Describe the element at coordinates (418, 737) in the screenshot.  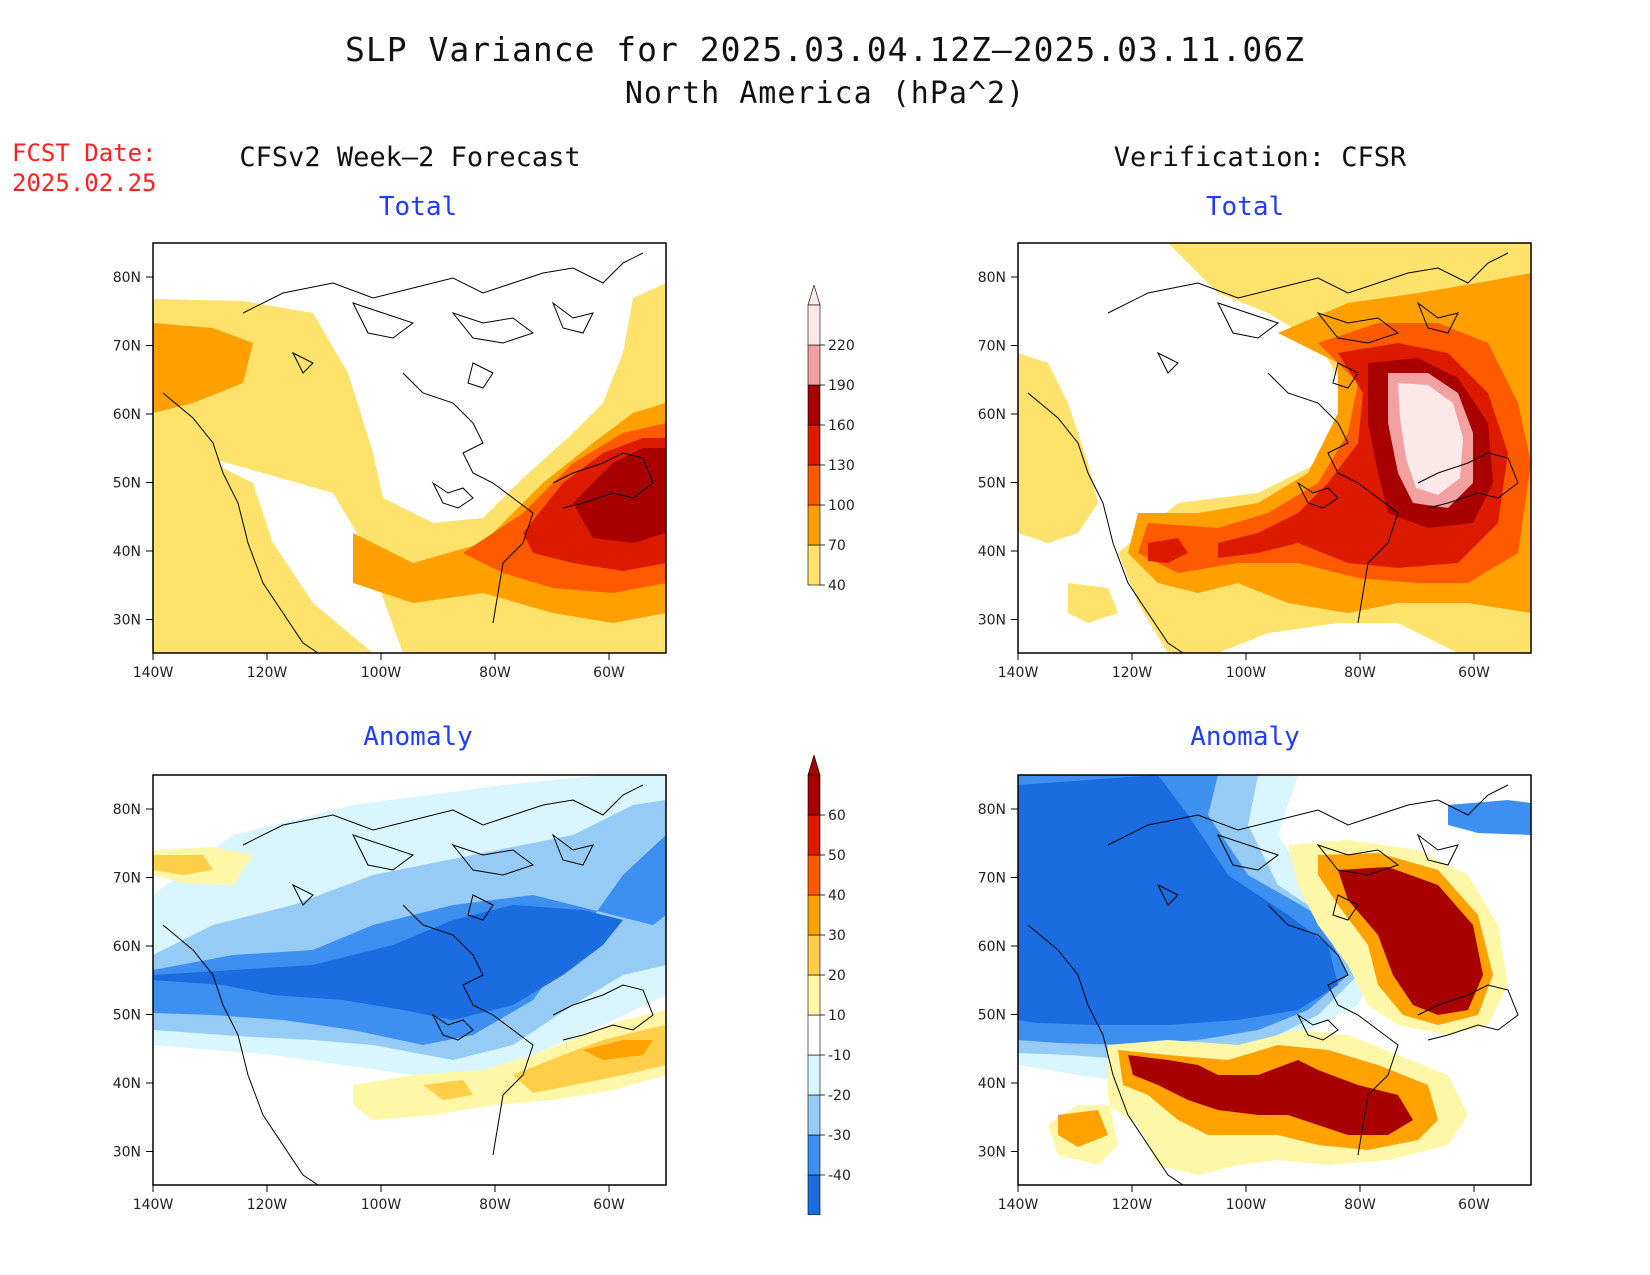
I see `panel-title-forecast-anomaly: Anomaly` at that location.